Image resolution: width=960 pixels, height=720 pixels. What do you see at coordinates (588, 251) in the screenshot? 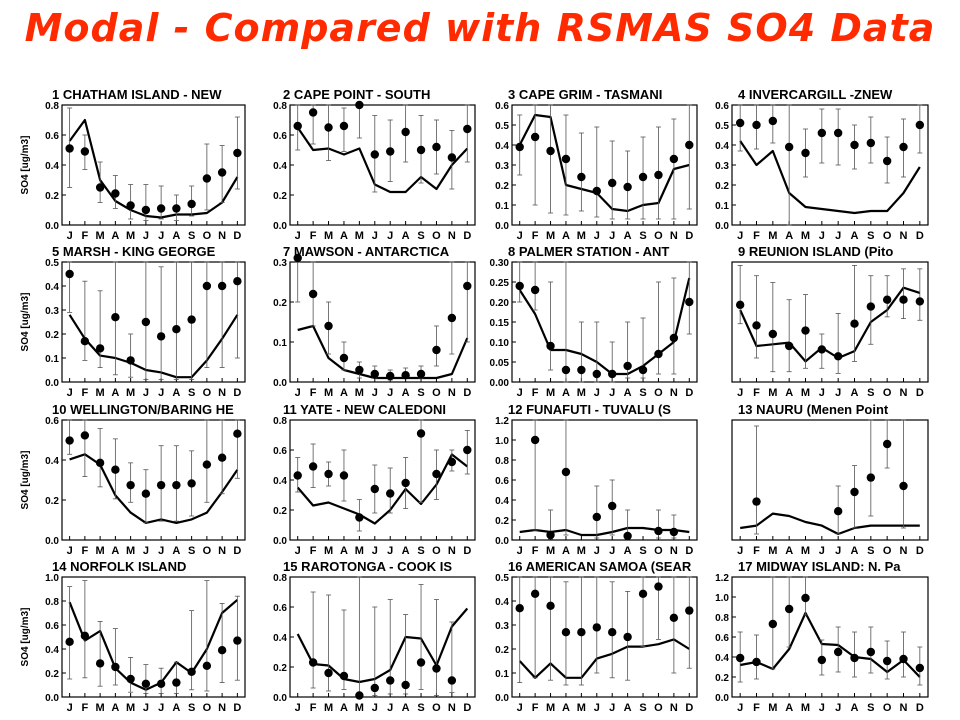
I see `chart-title: 8 PALMER STATION - ANT` at bounding box center [588, 251].